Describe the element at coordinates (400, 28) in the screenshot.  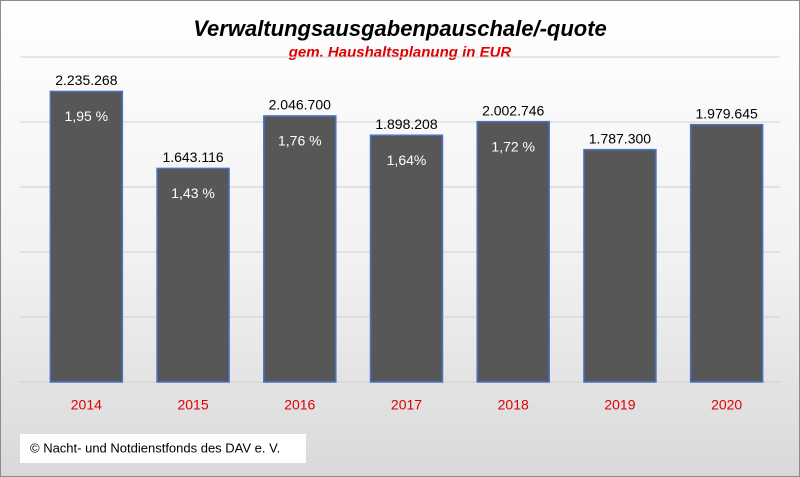
I see `chart-title: Verwaltungsausgabenpauschale/-quote` at that location.